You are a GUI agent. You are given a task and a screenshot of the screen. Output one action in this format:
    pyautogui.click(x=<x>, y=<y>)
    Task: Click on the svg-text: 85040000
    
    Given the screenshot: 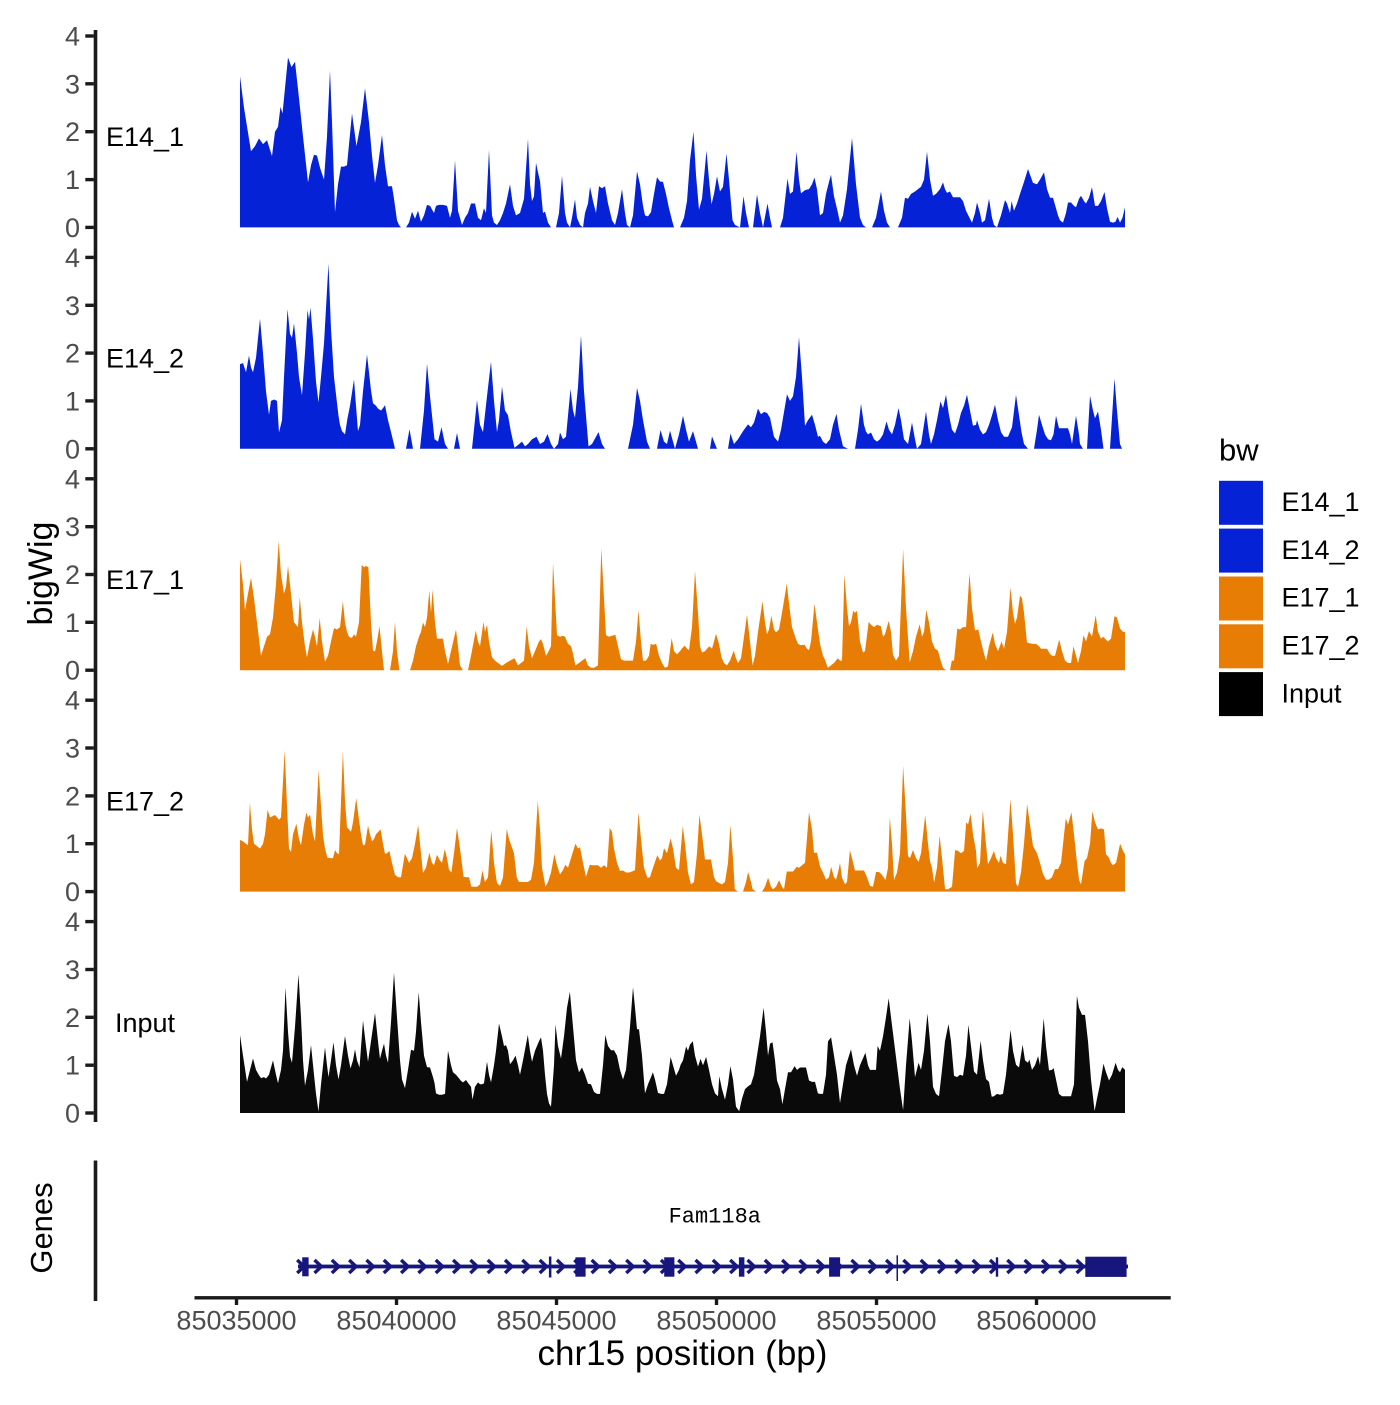 What is the action you would take?
    pyautogui.click(x=396, y=1321)
    